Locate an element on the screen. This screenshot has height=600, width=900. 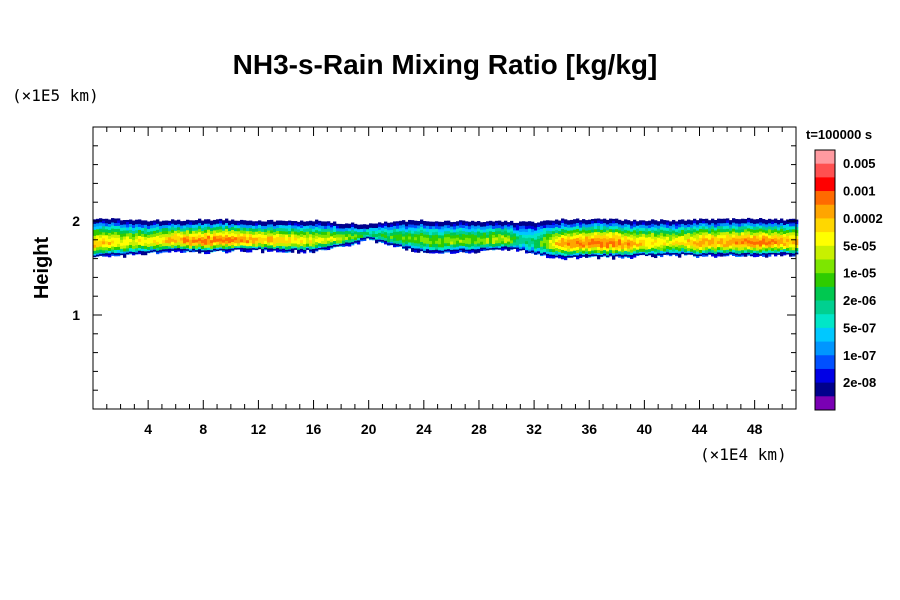
plot-area is located at coordinates (446, 239).